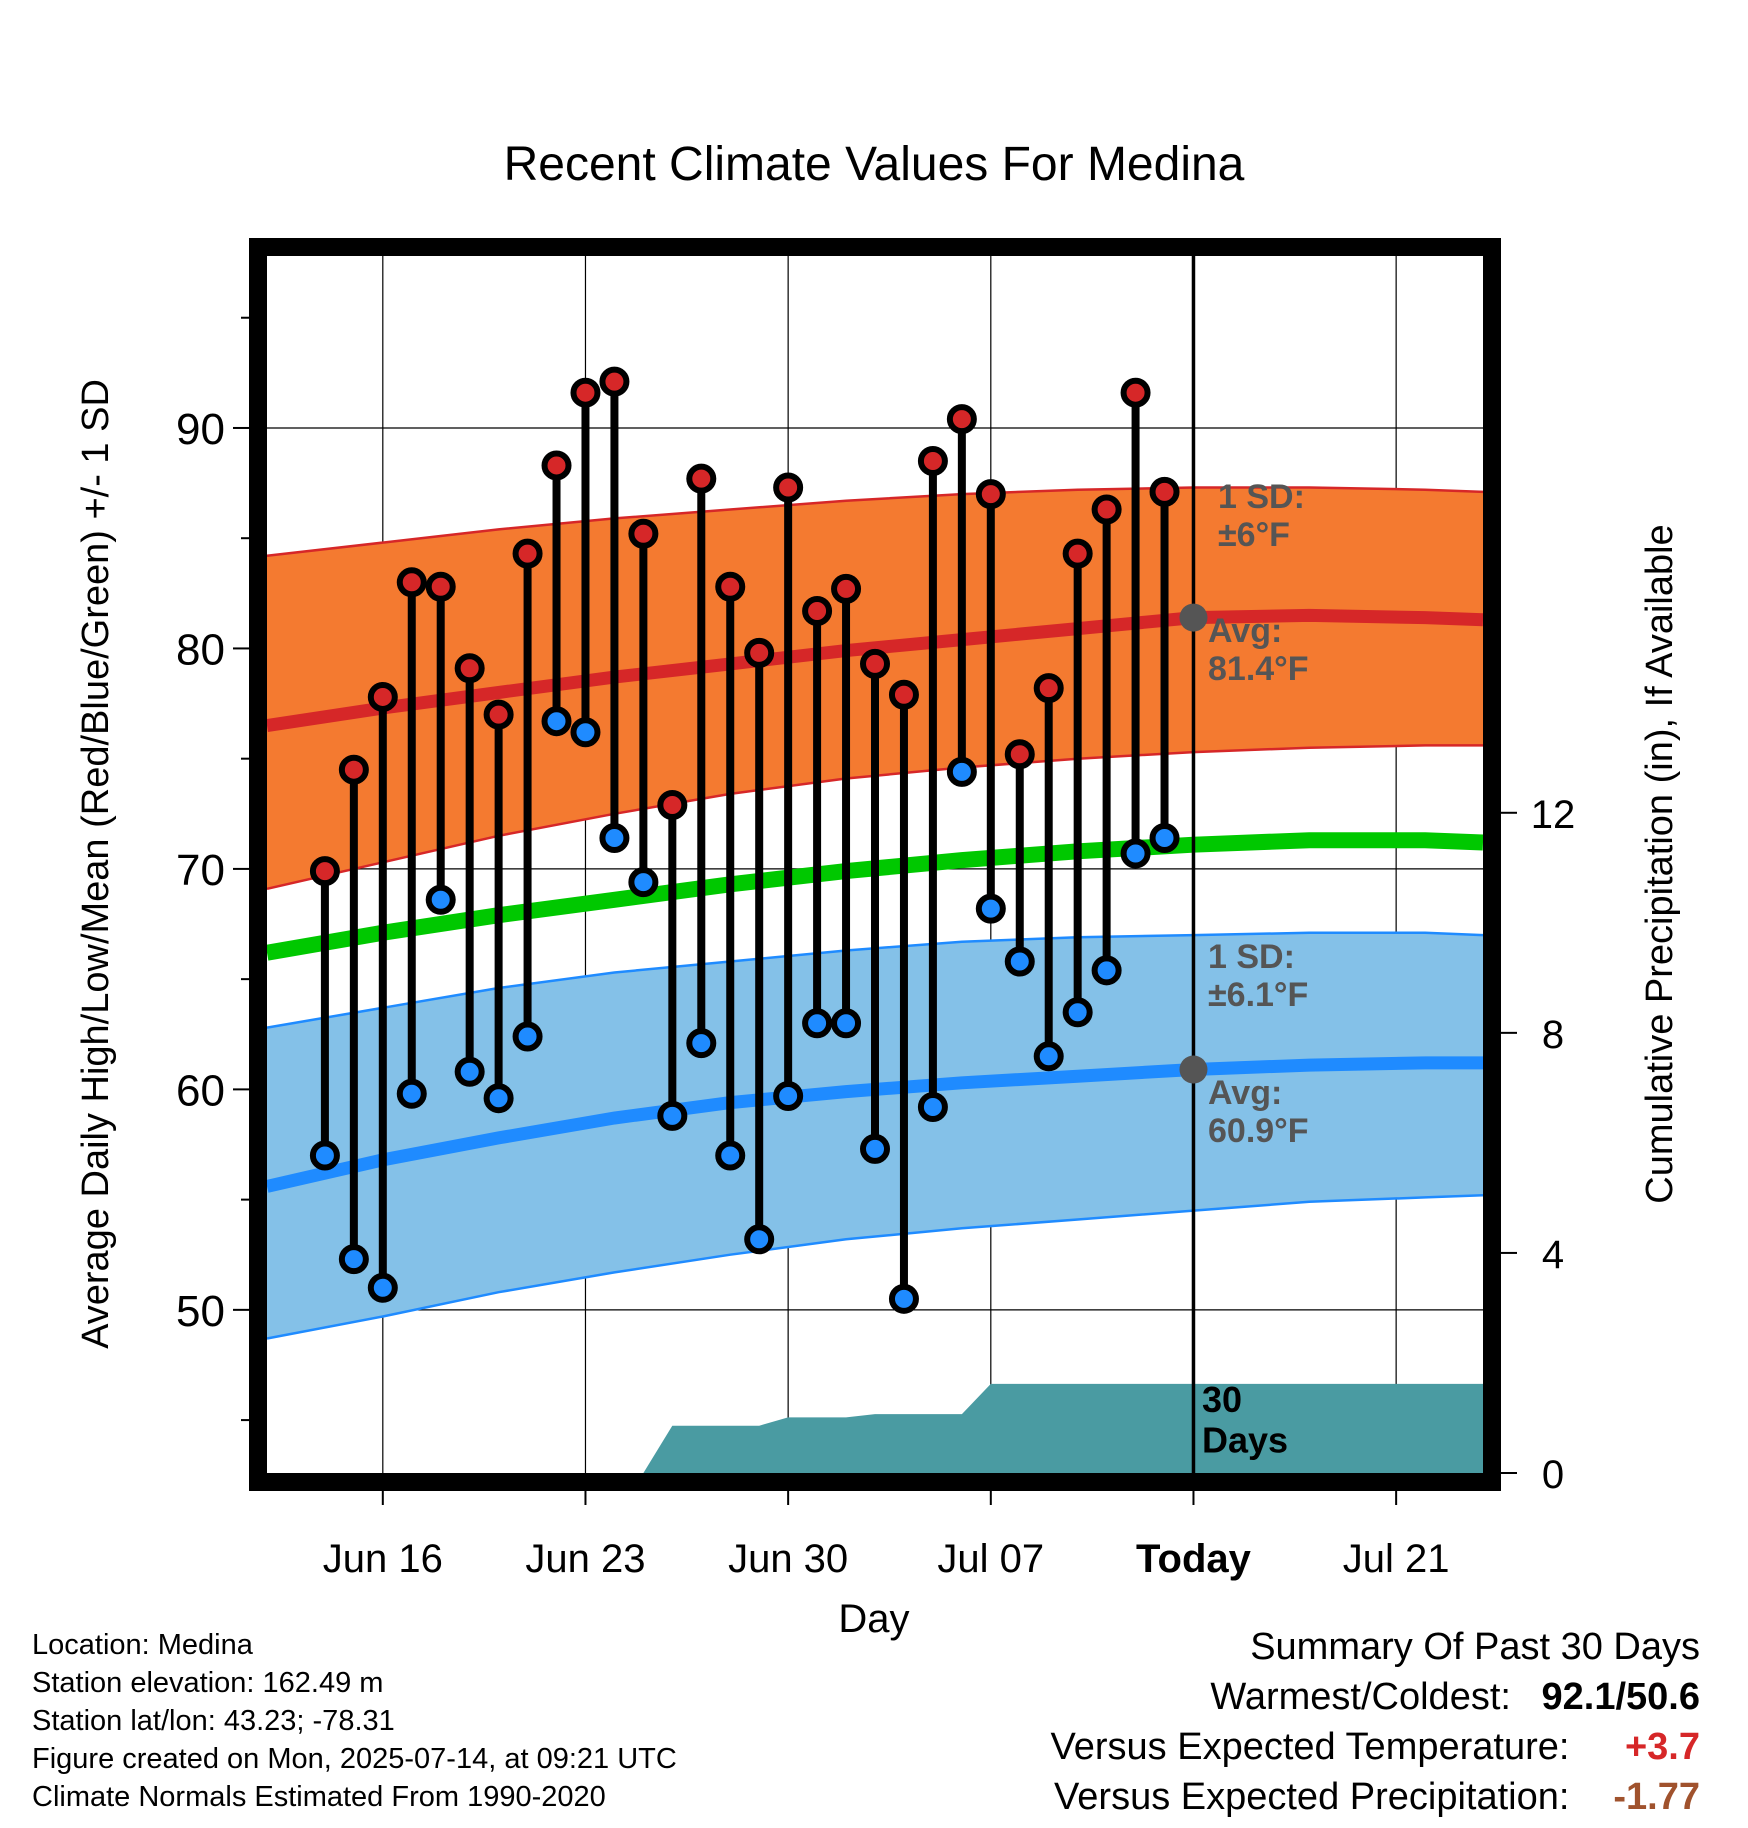  Describe the element at coordinates (200, 649) in the screenshot. I see `y-tick-label-80: 80` at that location.